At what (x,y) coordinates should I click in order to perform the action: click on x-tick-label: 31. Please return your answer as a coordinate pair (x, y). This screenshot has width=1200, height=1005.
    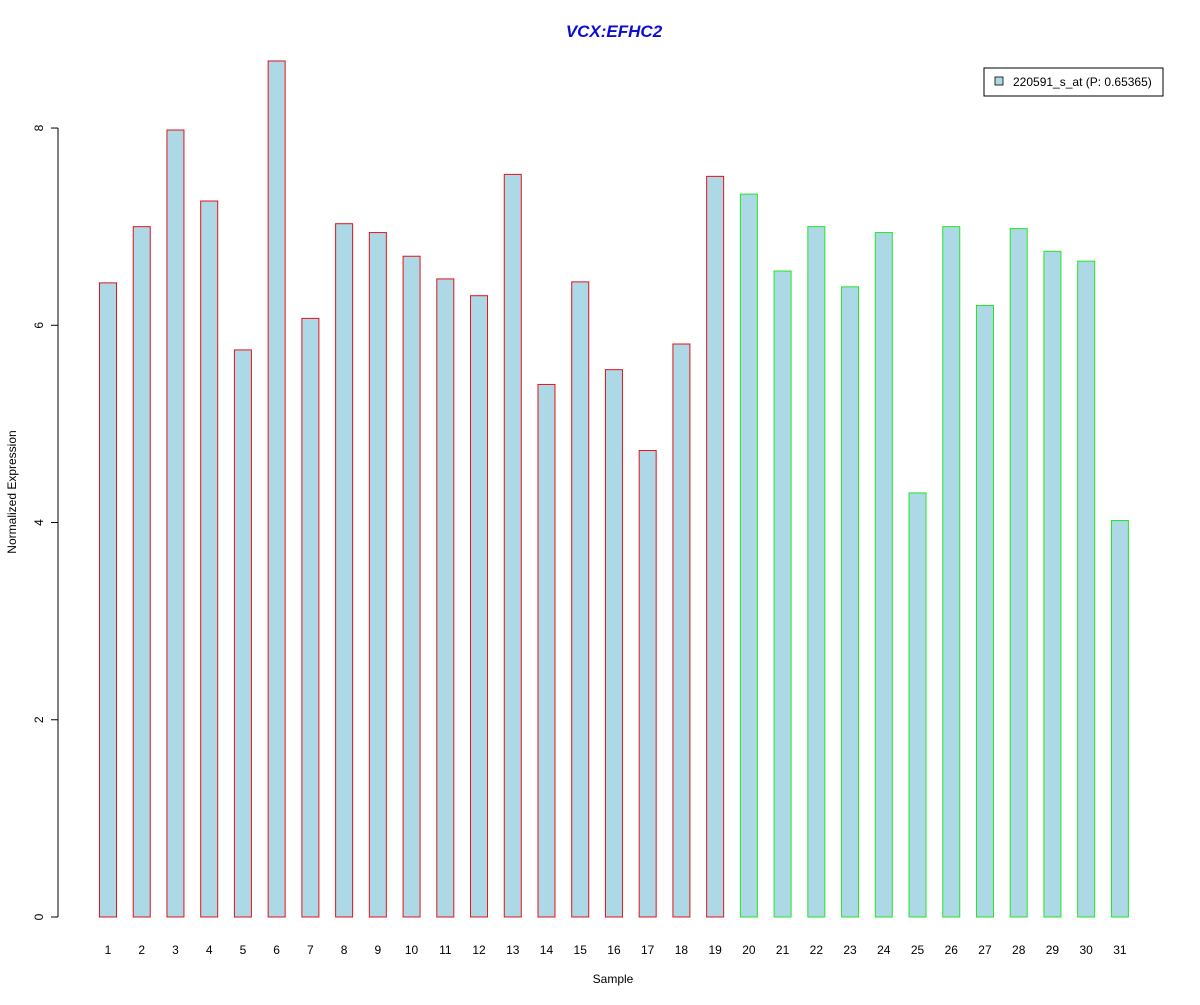
    Looking at the image, I should click on (1120, 950).